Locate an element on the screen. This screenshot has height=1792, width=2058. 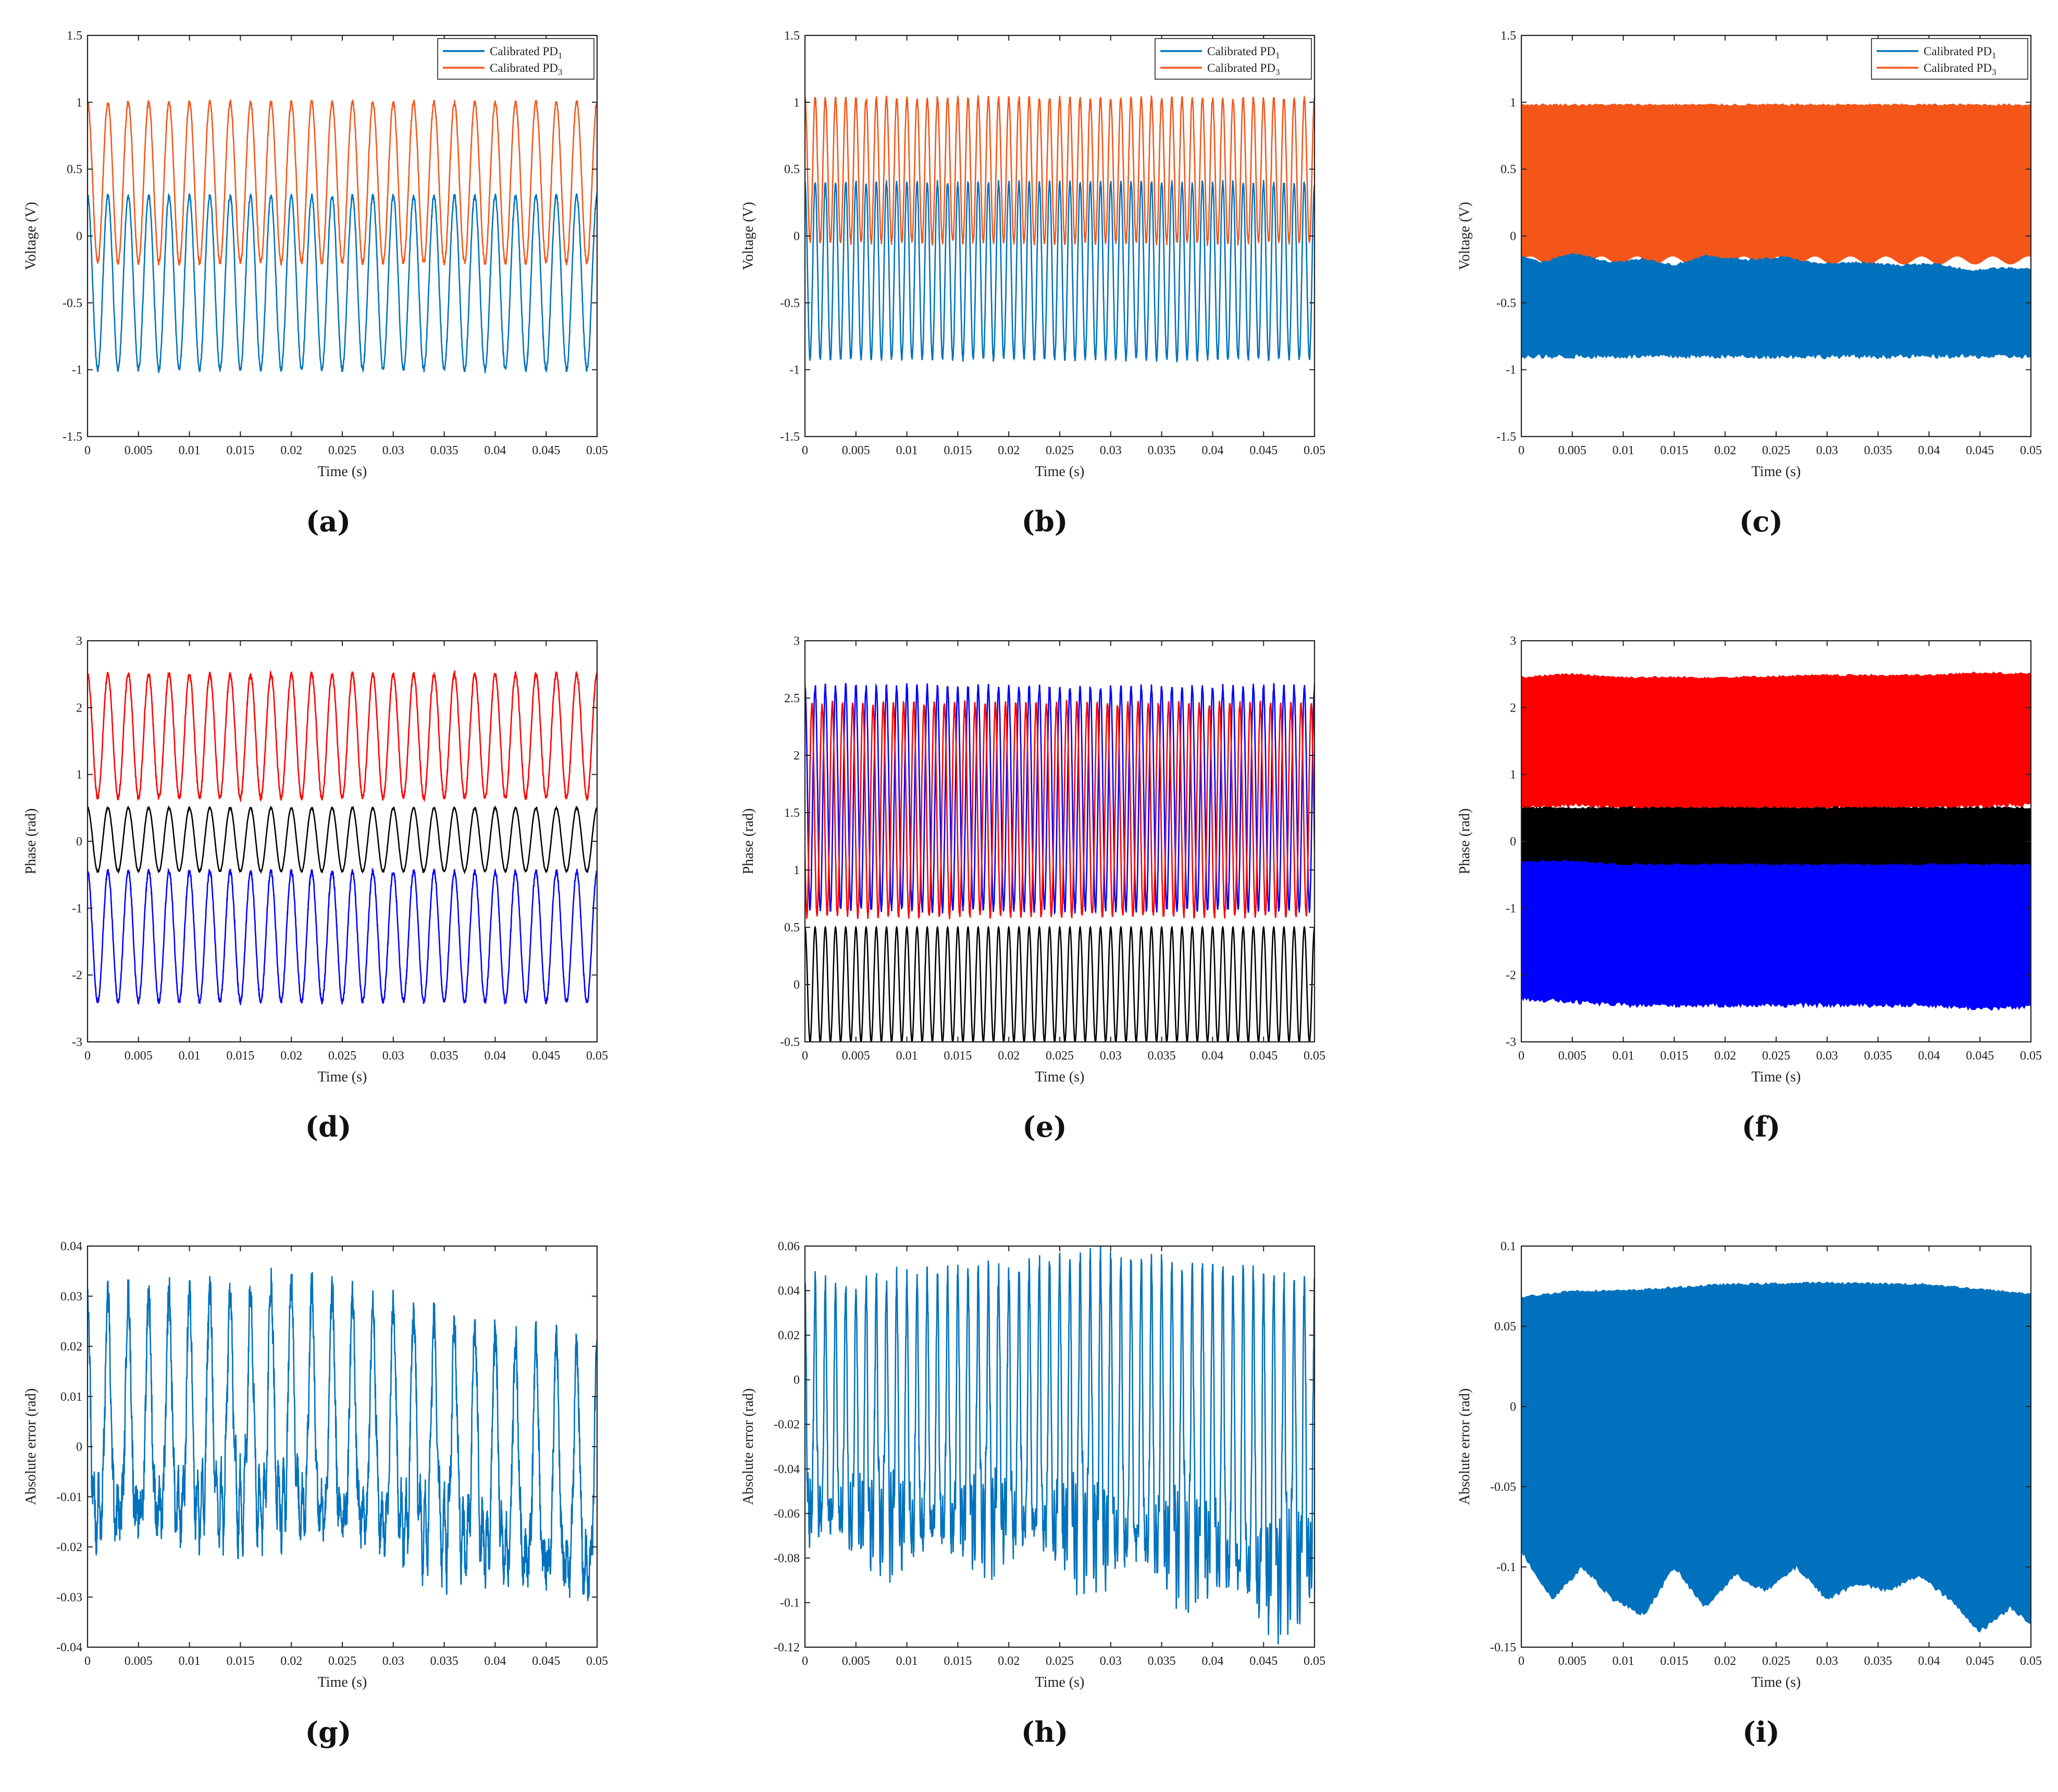
y-tick-label: 0.1 is located at coordinates (1509, 1246).